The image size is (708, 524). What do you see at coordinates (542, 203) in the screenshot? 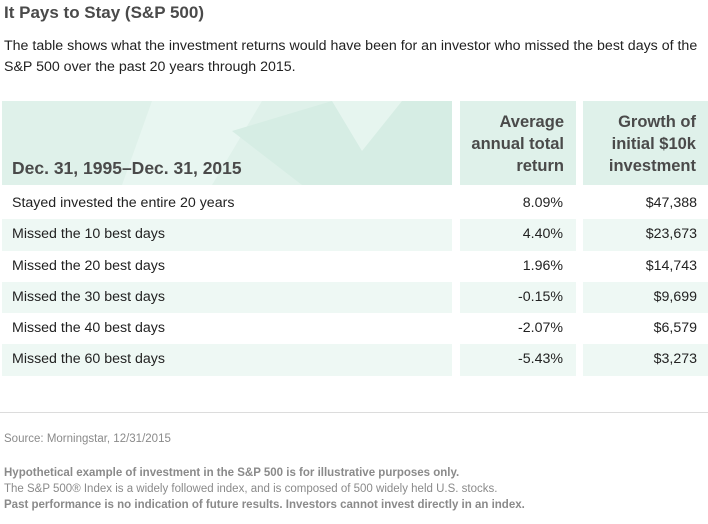
I see `row-return: 8.09%` at bounding box center [542, 203].